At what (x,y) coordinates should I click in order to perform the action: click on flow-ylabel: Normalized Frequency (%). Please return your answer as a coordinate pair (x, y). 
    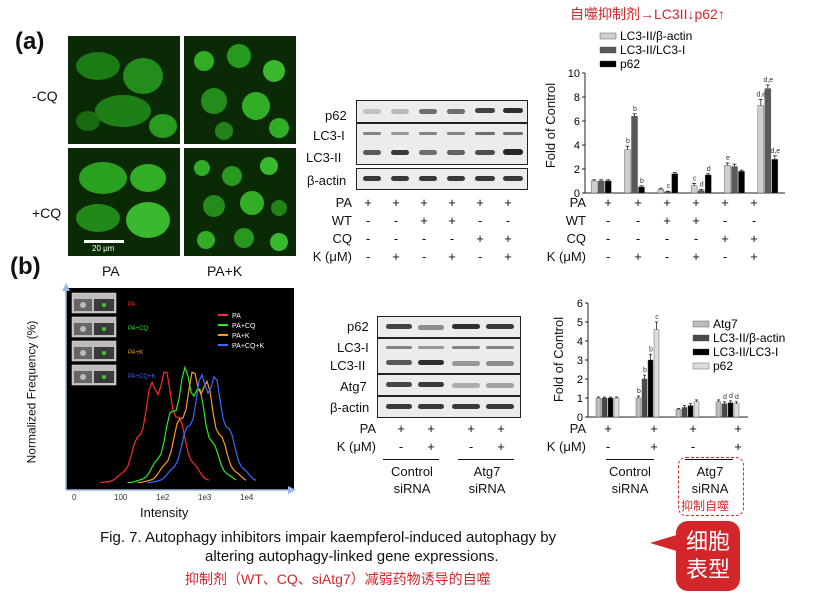
    Looking at the image, I should click on (31, 392).